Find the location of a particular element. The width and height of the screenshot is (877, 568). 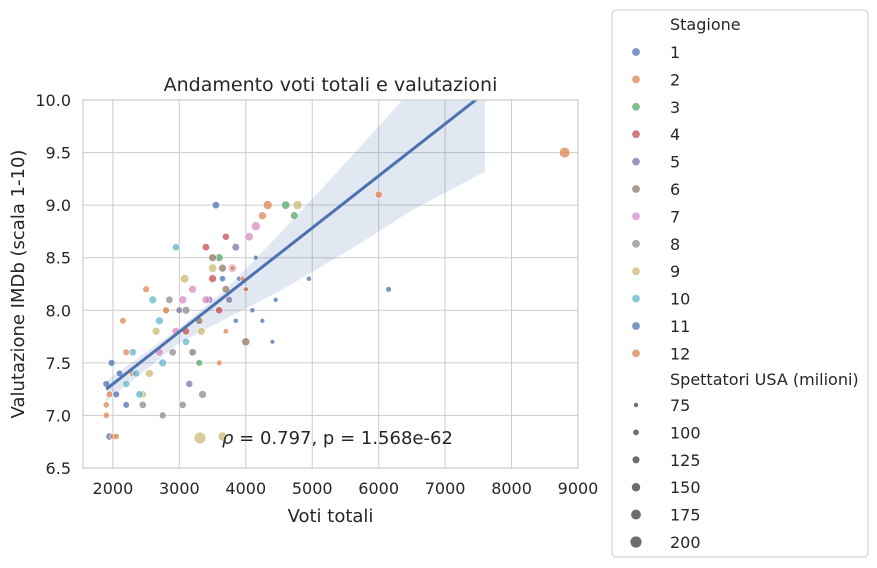

legend-label-size-150: 150 is located at coordinates (685, 487).